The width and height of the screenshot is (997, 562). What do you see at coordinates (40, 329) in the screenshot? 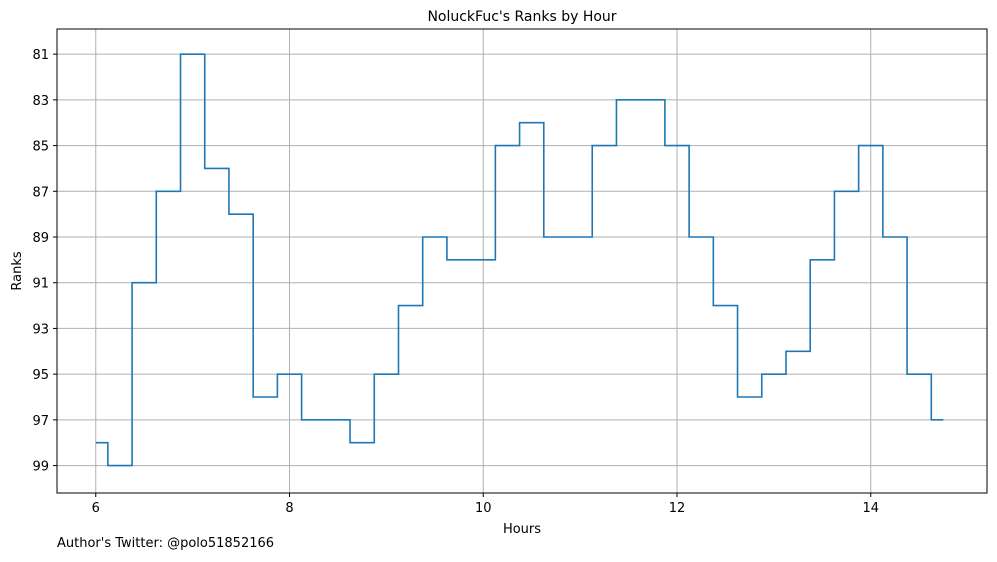
I see `y-tick-label: 93` at bounding box center [40, 329].